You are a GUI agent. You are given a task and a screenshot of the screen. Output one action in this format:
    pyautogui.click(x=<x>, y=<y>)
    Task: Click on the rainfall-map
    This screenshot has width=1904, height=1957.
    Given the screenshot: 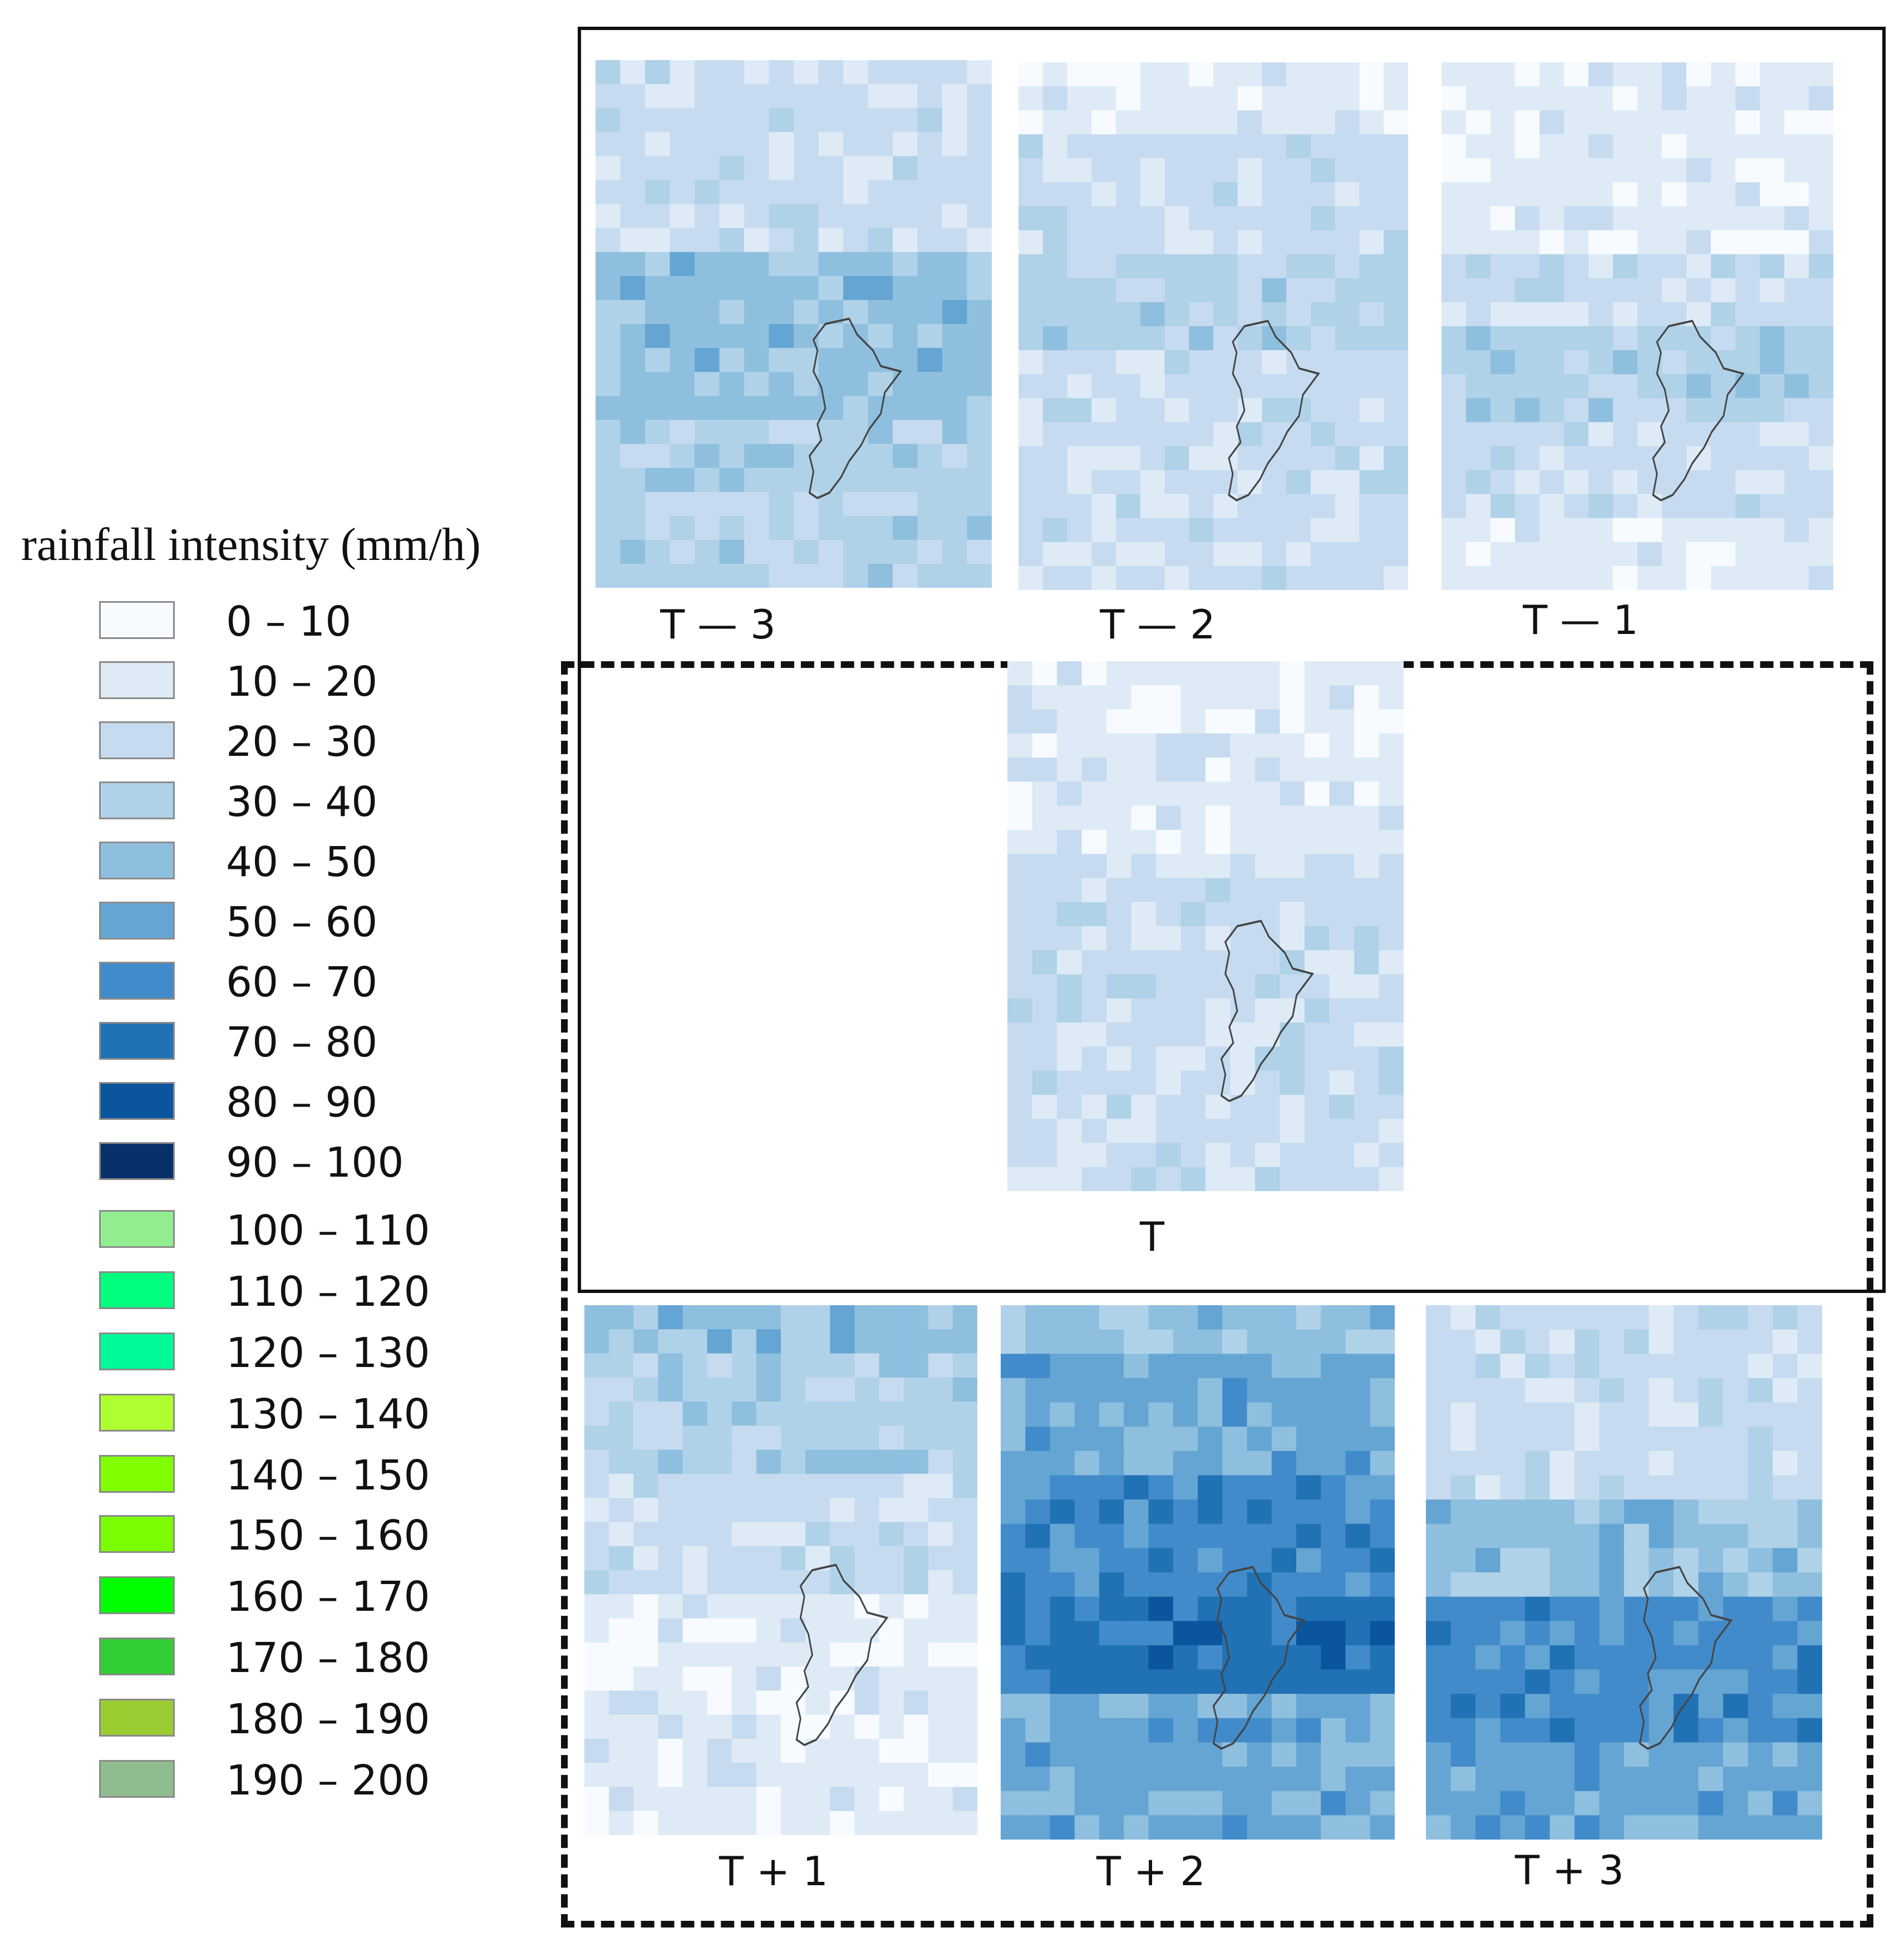 What is the action you would take?
    pyautogui.click(x=794, y=324)
    